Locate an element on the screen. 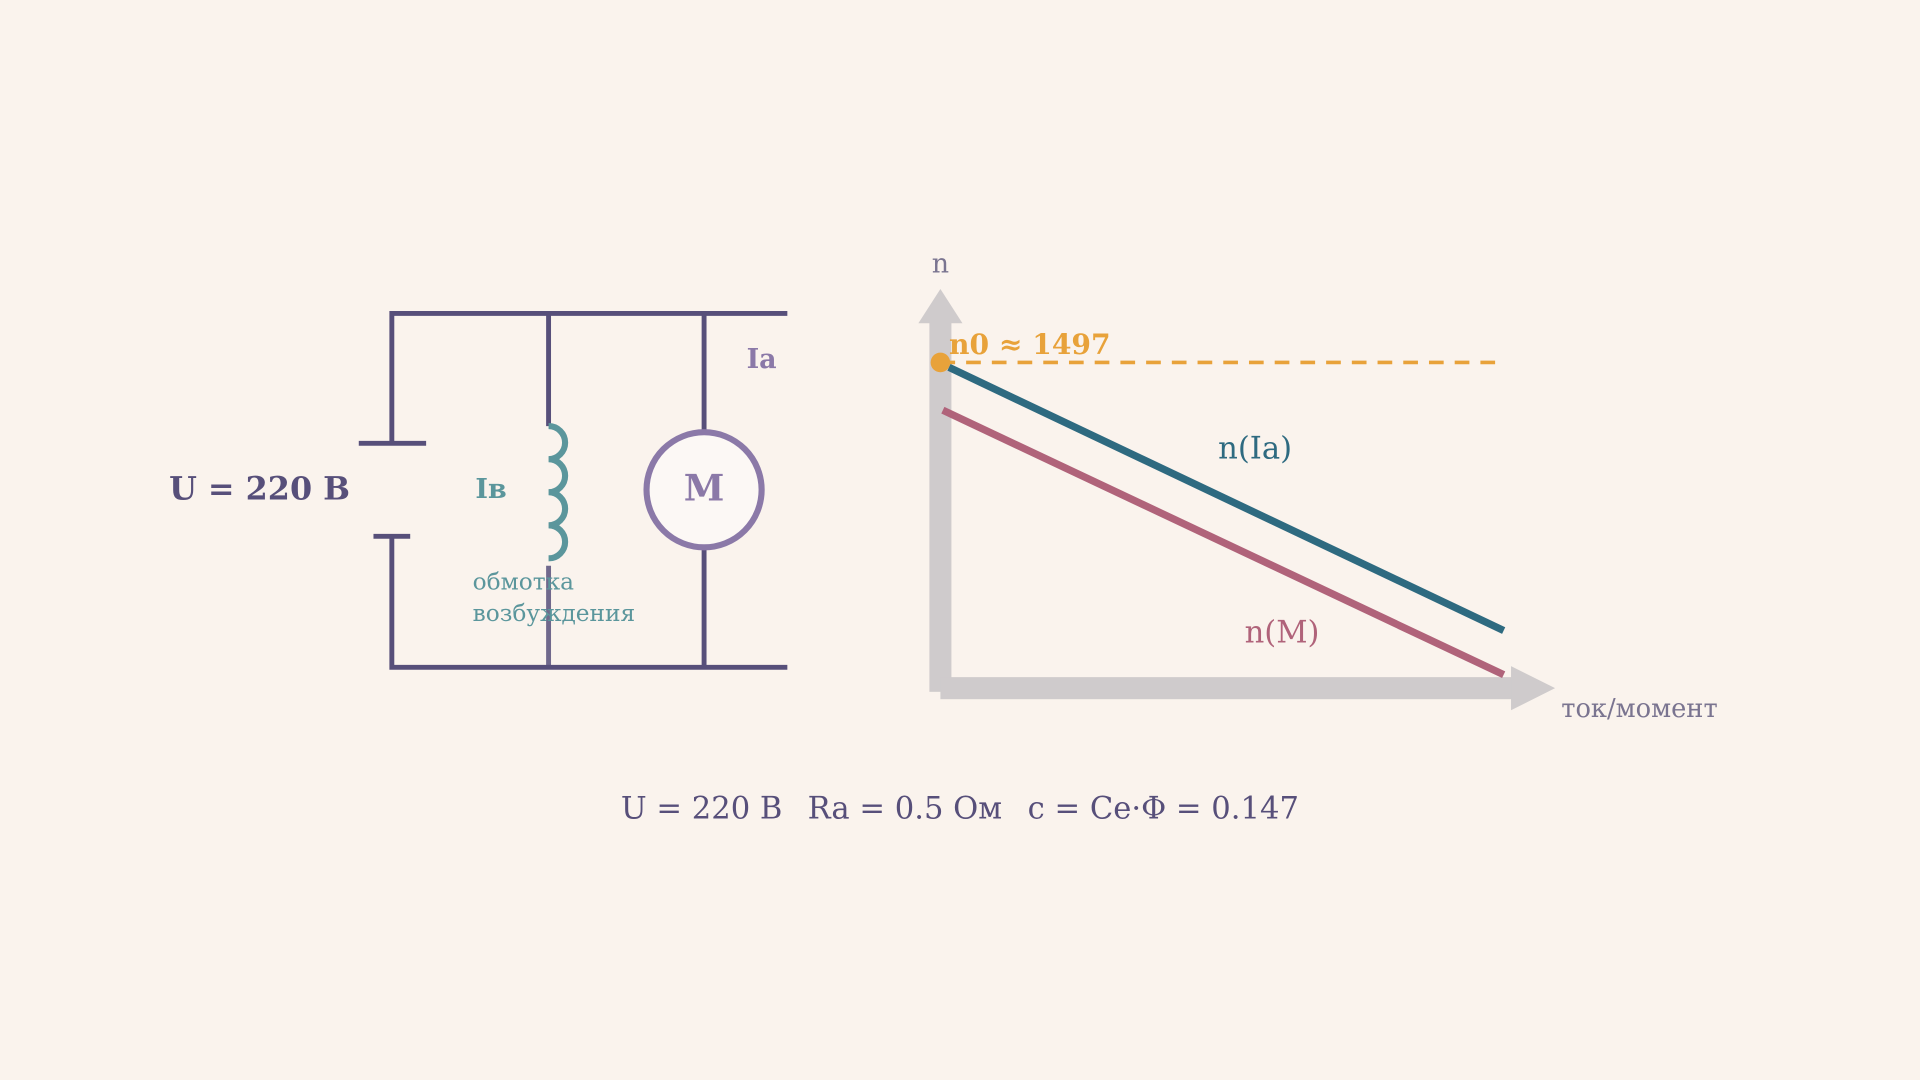  parameter: c = Ce·Φ = 0.147 is located at coordinates (1163, 809).